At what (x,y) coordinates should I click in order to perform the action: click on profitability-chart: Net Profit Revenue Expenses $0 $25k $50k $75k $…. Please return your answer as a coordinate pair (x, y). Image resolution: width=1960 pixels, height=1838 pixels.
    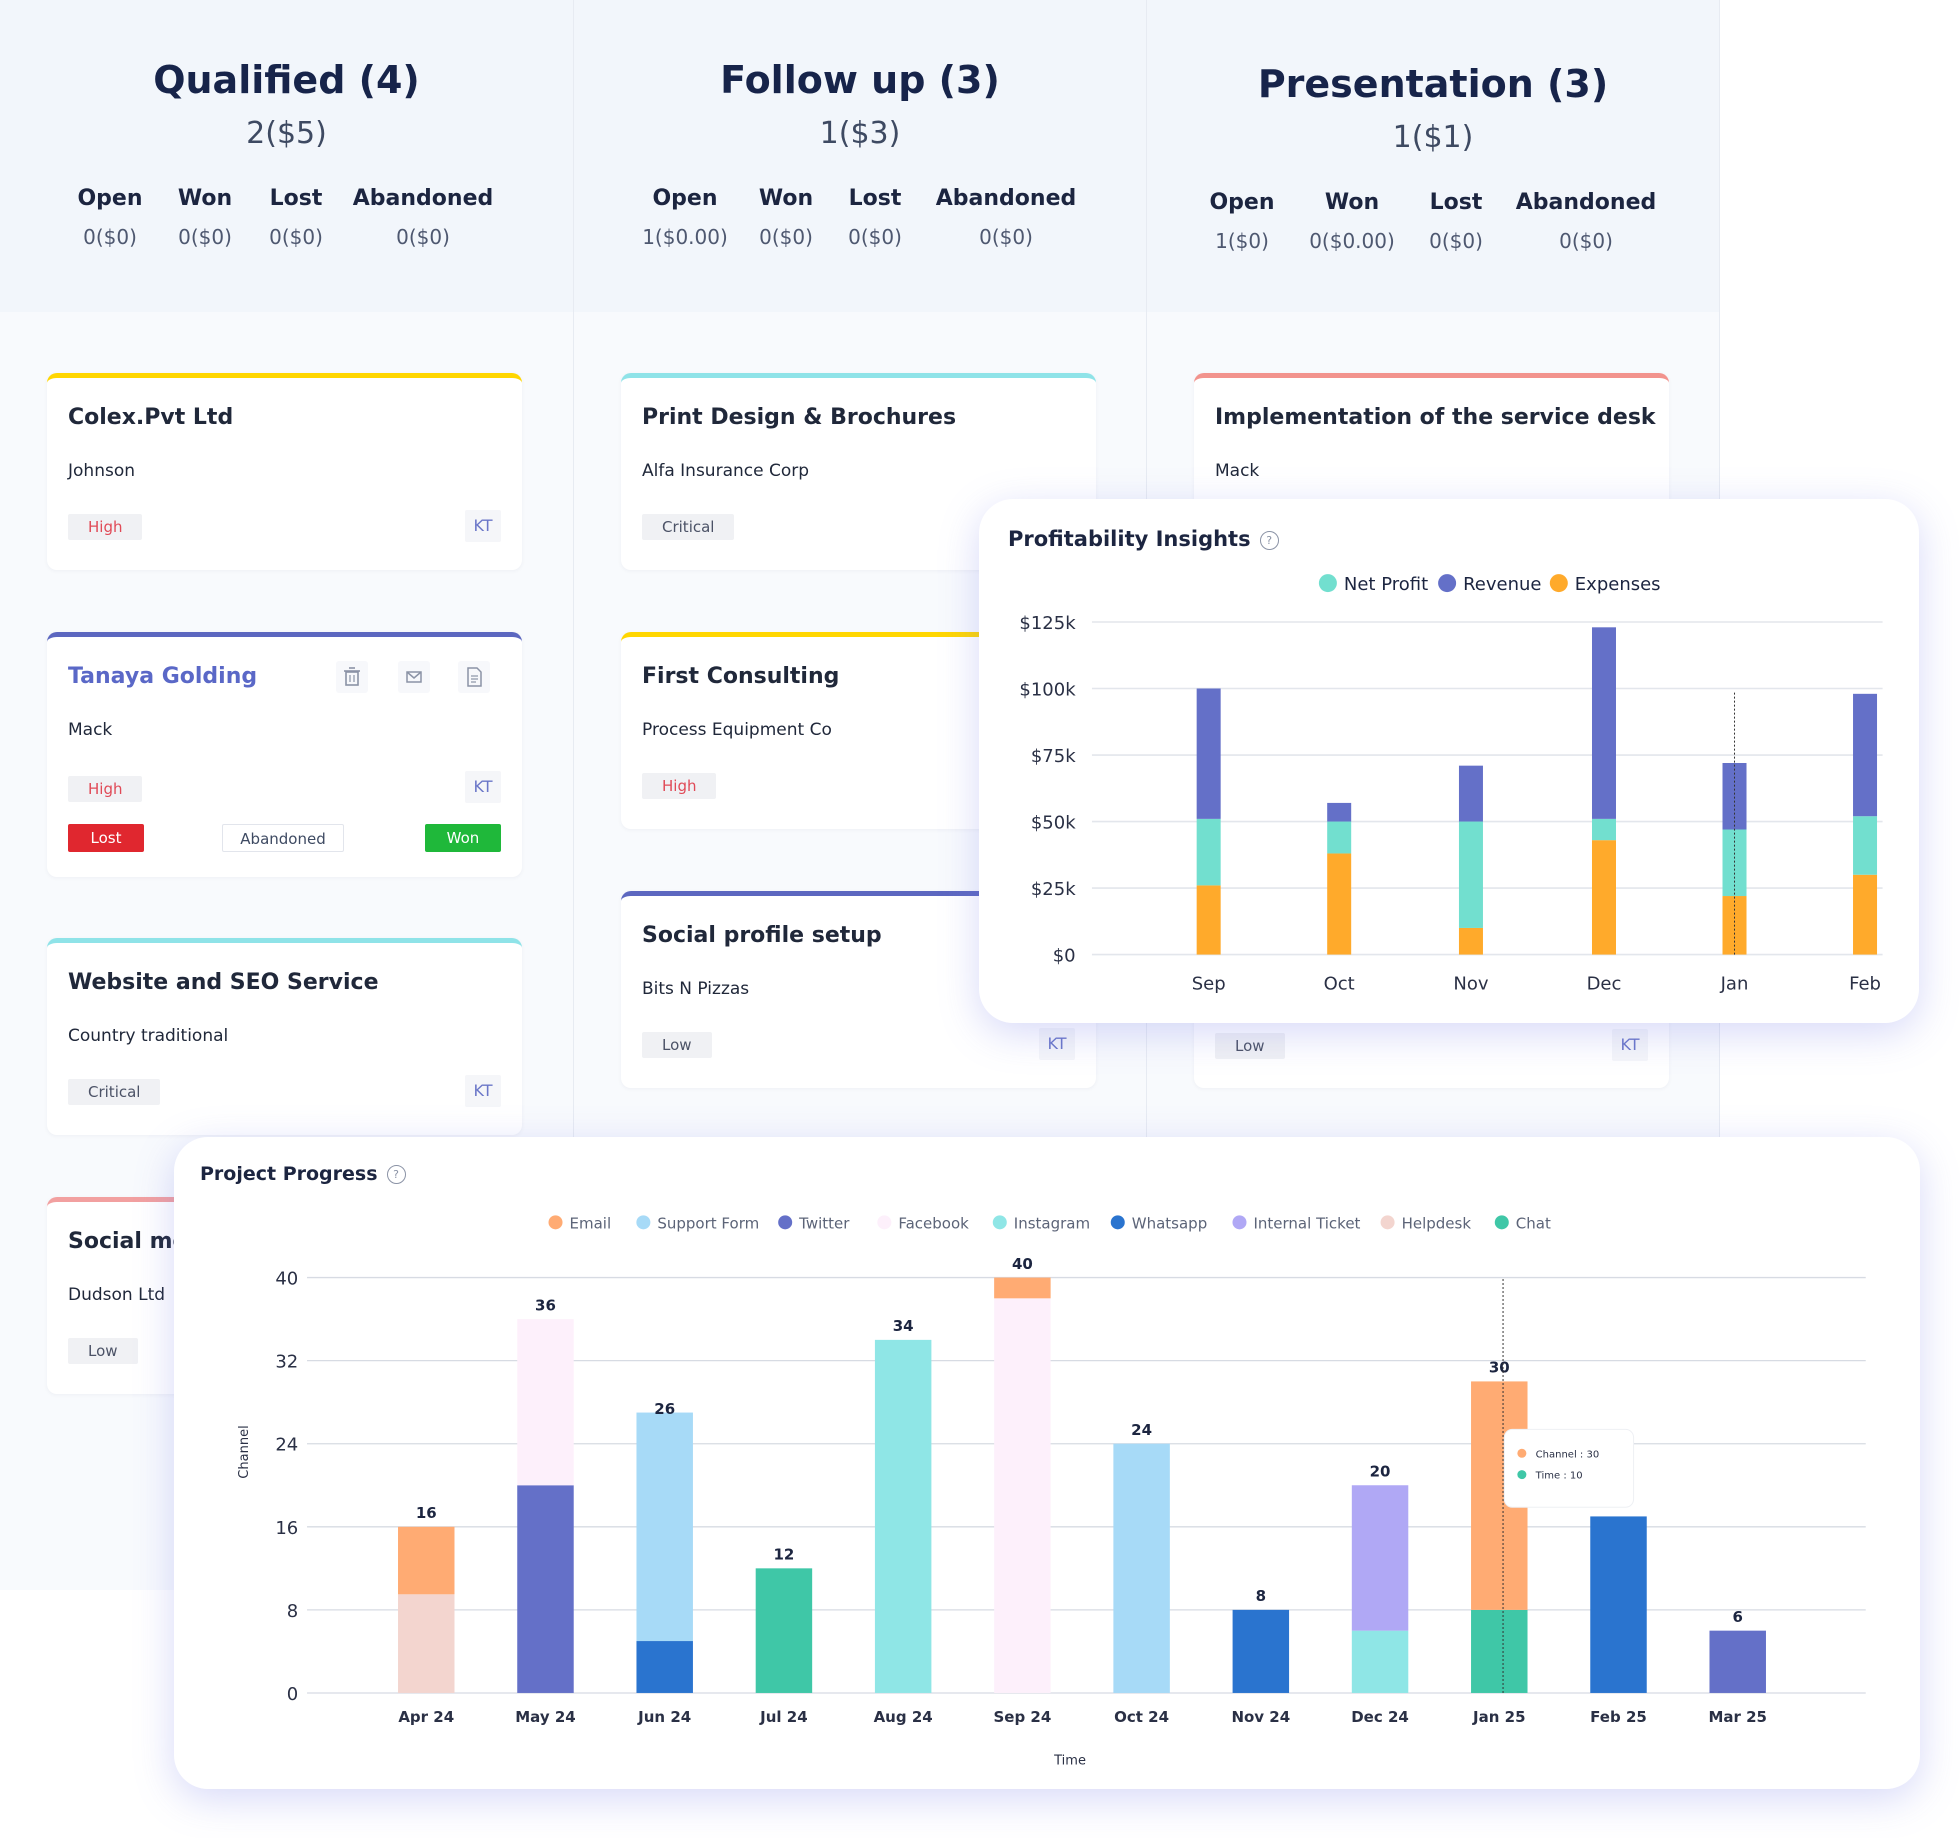
    Looking at the image, I should click on (1451, 784).